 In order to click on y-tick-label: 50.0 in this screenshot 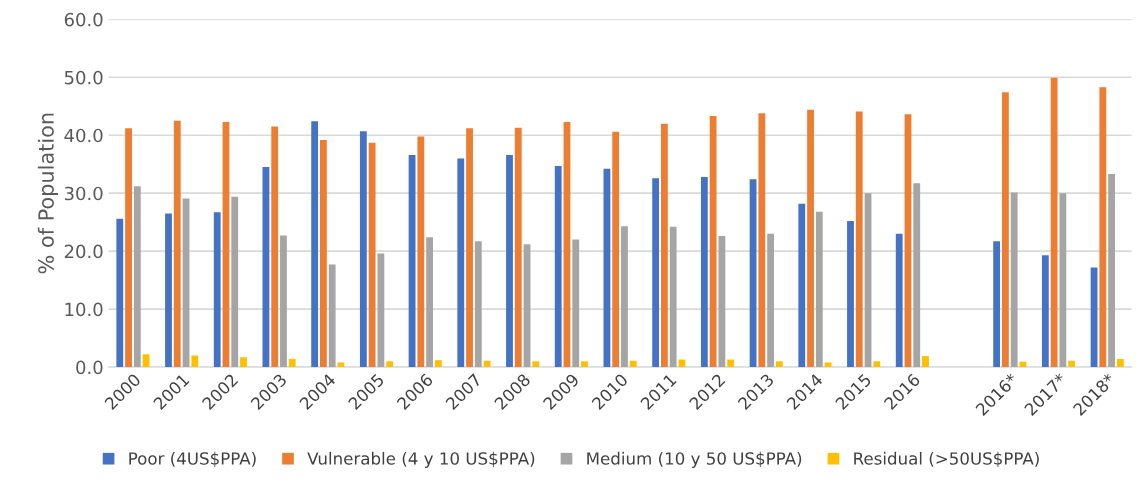, I will do `click(83, 77)`.